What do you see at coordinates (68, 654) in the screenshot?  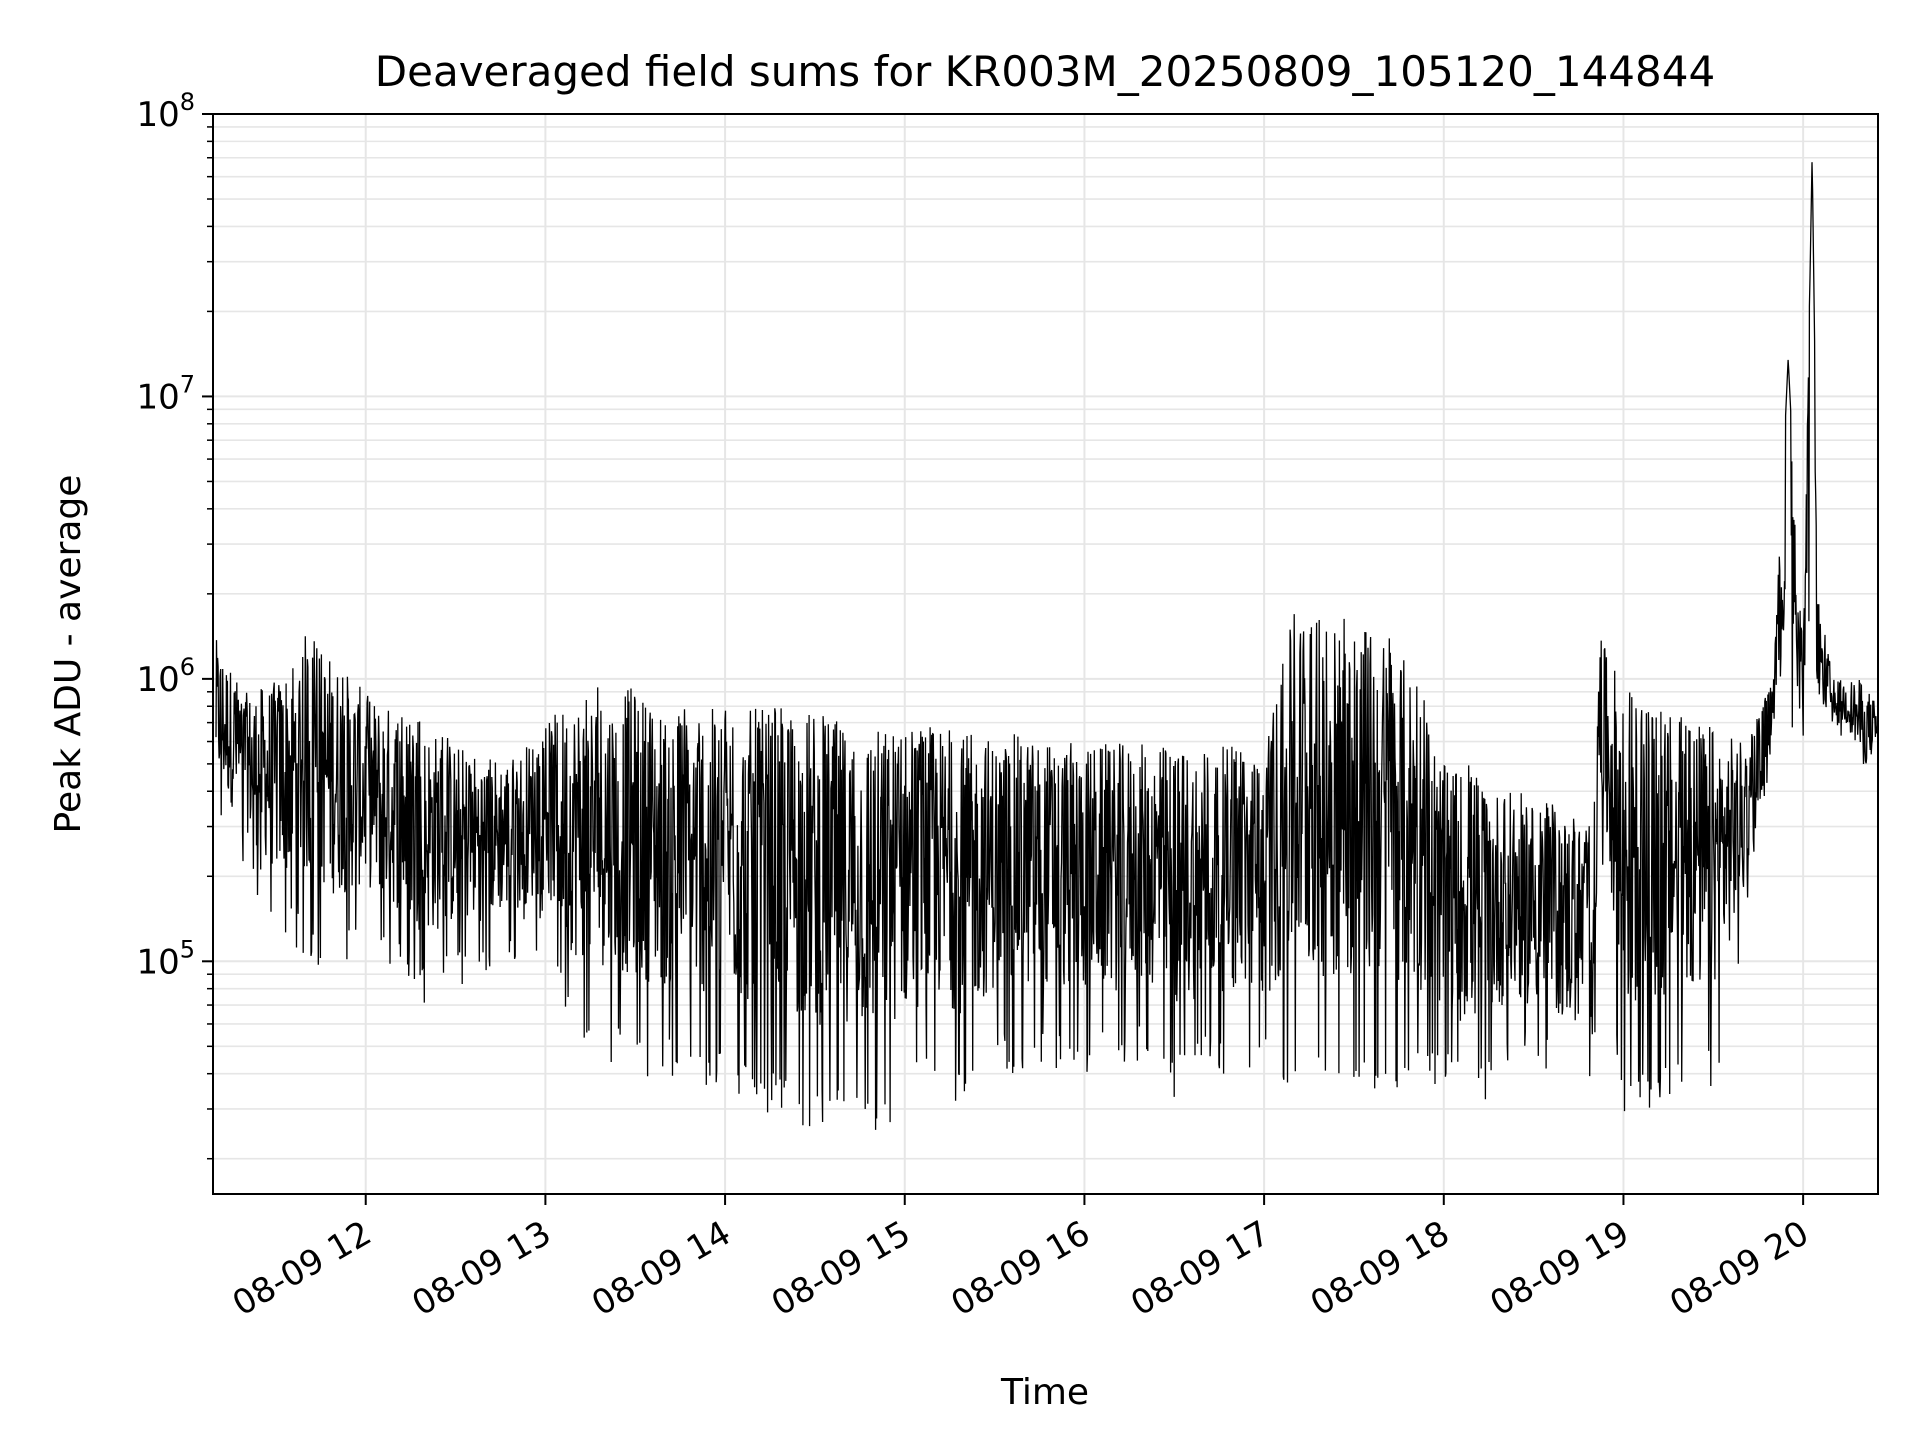 I see `y-axis-label: Peak ADU - average` at bounding box center [68, 654].